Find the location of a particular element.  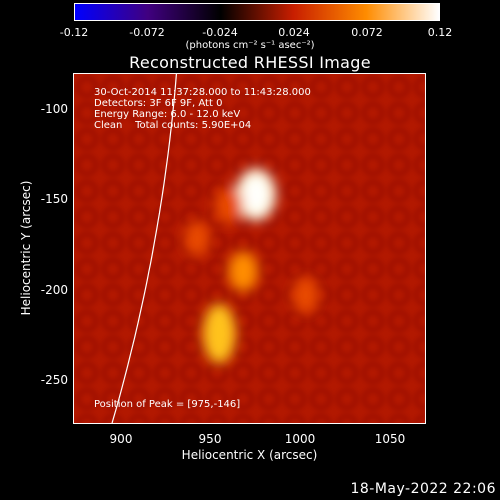

info-detectors: Detectors: 3F 6F 9F, Att 0 is located at coordinates (158, 103).